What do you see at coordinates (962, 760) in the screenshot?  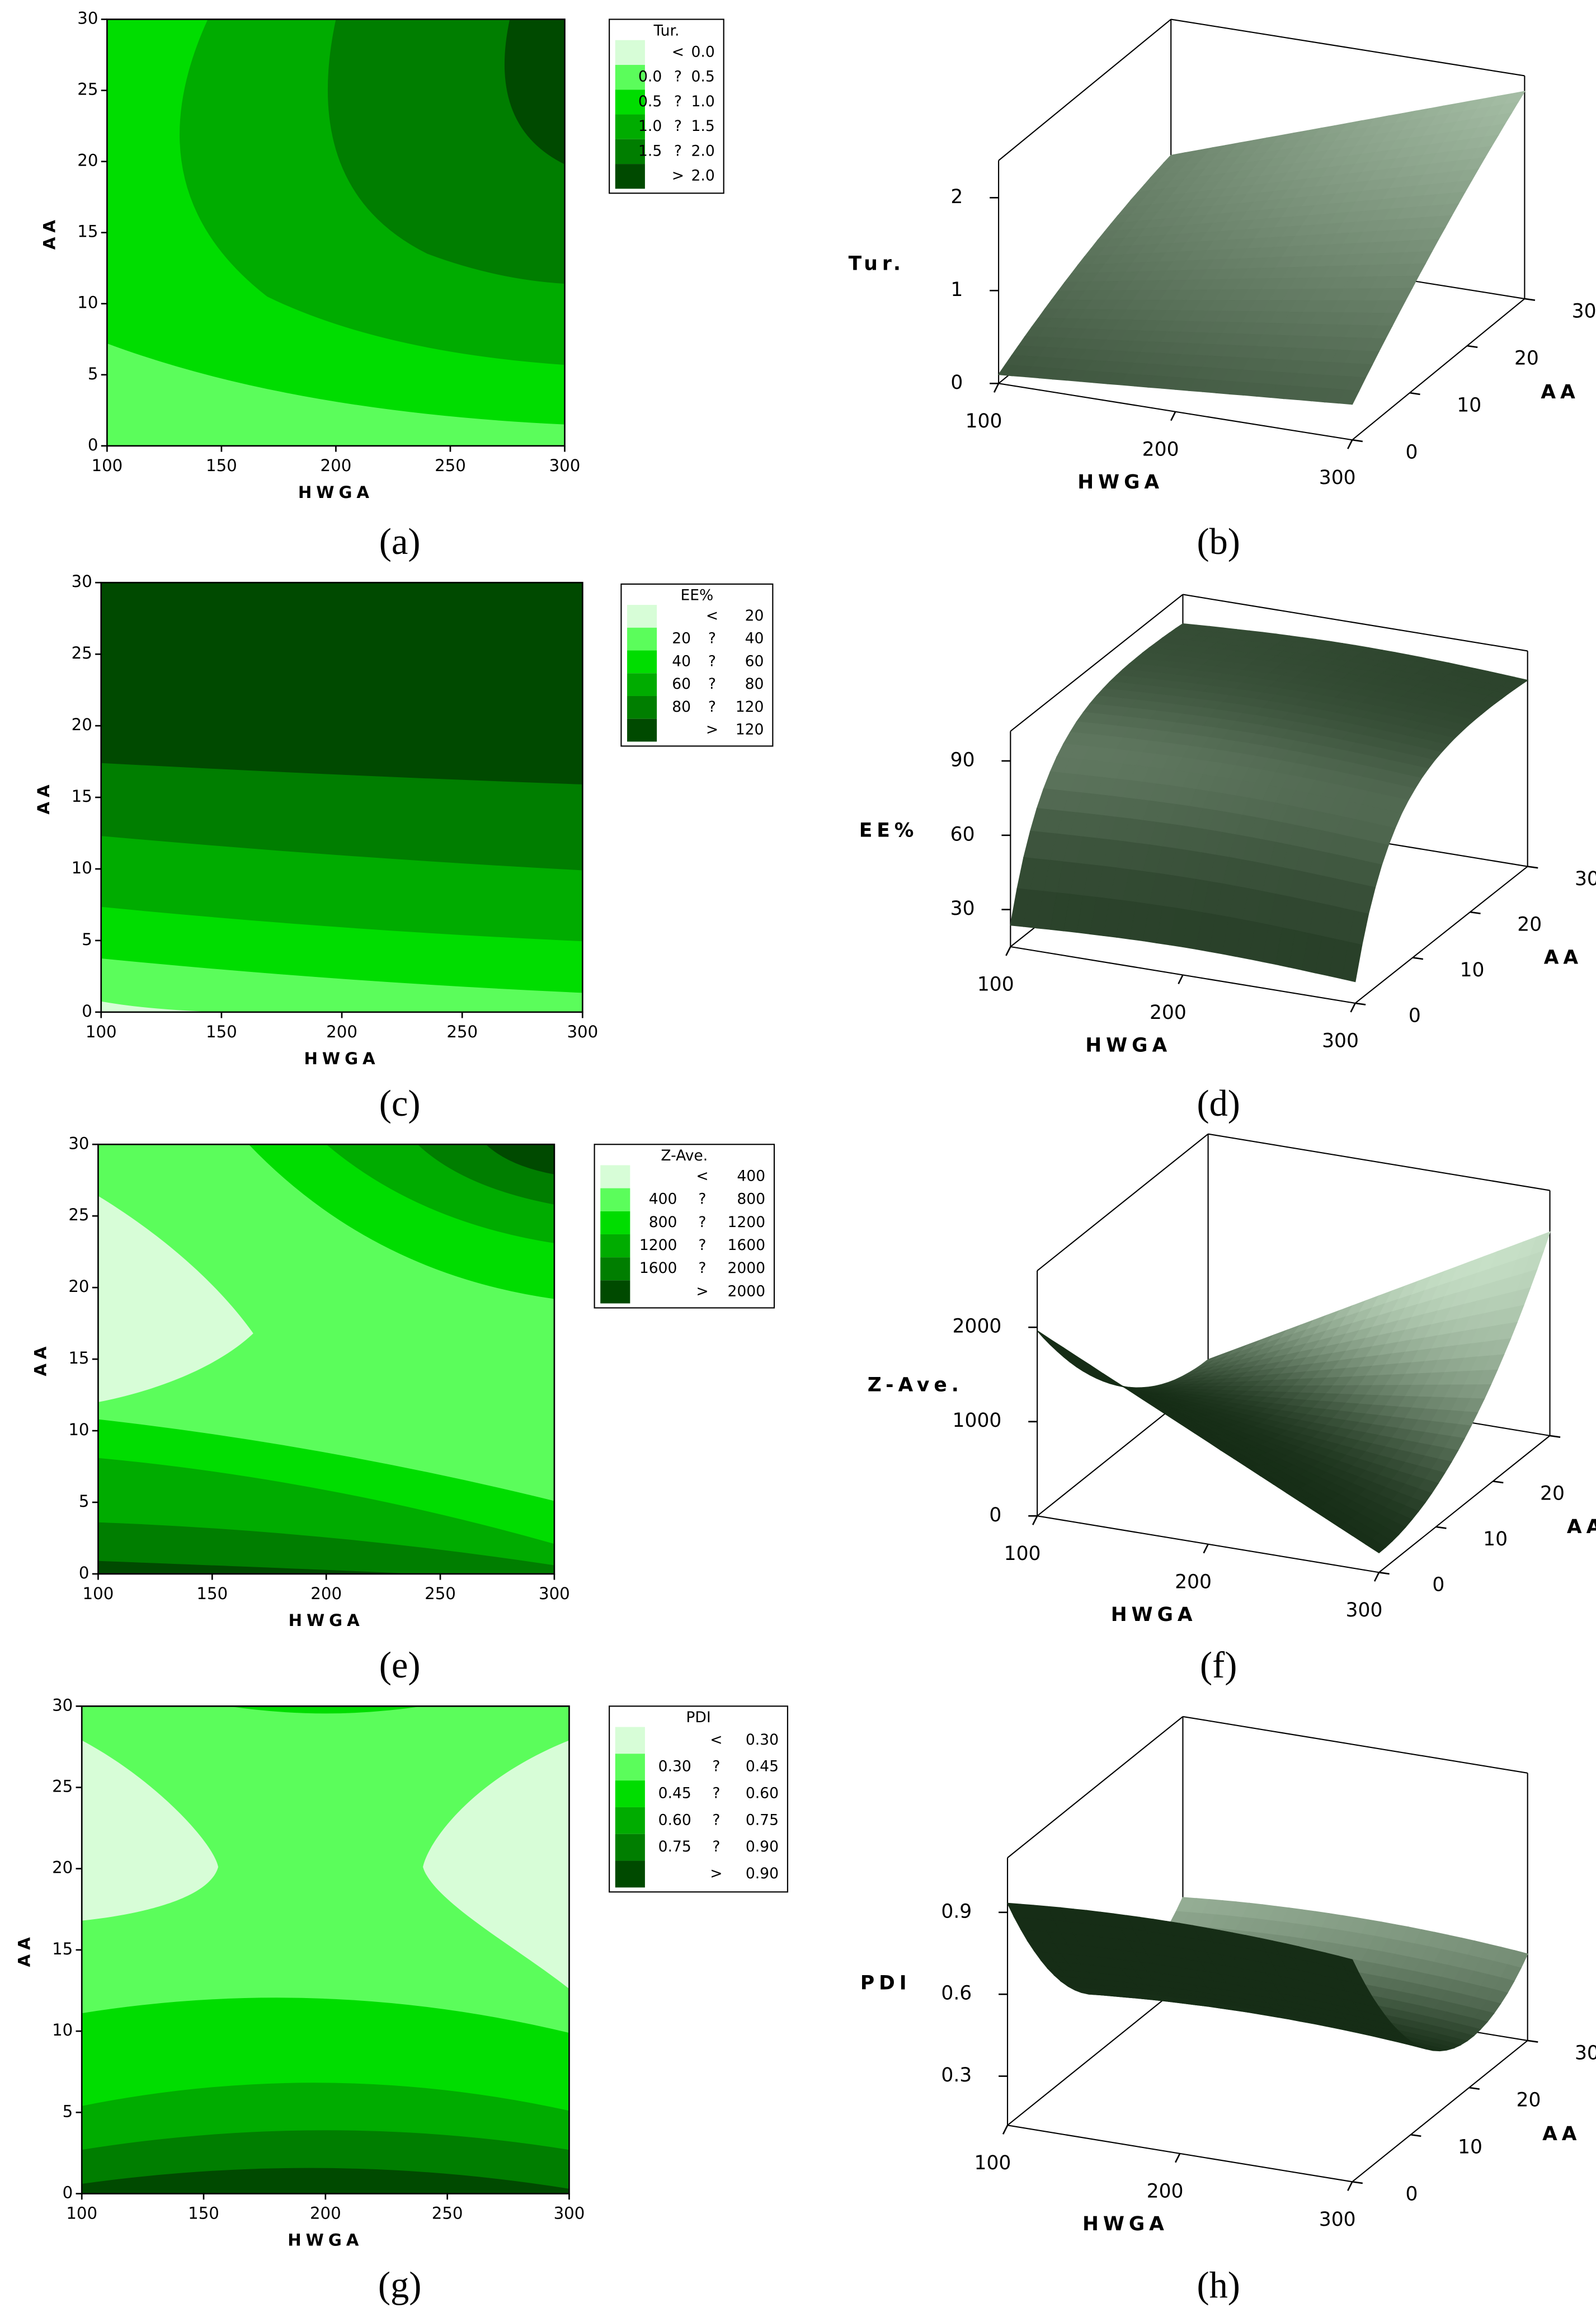 I see `z-tick-label: 90` at bounding box center [962, 760].